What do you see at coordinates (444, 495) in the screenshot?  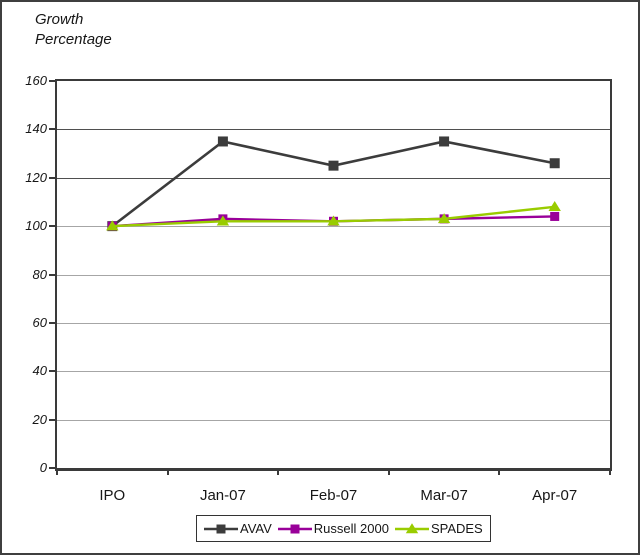 I see `x-axis-label: Mar-07` at bounding box center [444, 495].